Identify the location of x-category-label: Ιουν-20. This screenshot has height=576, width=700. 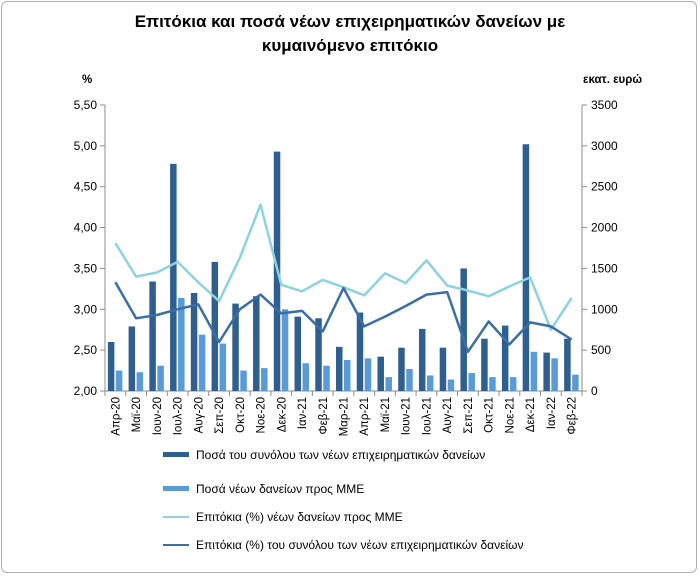
(158, 416).